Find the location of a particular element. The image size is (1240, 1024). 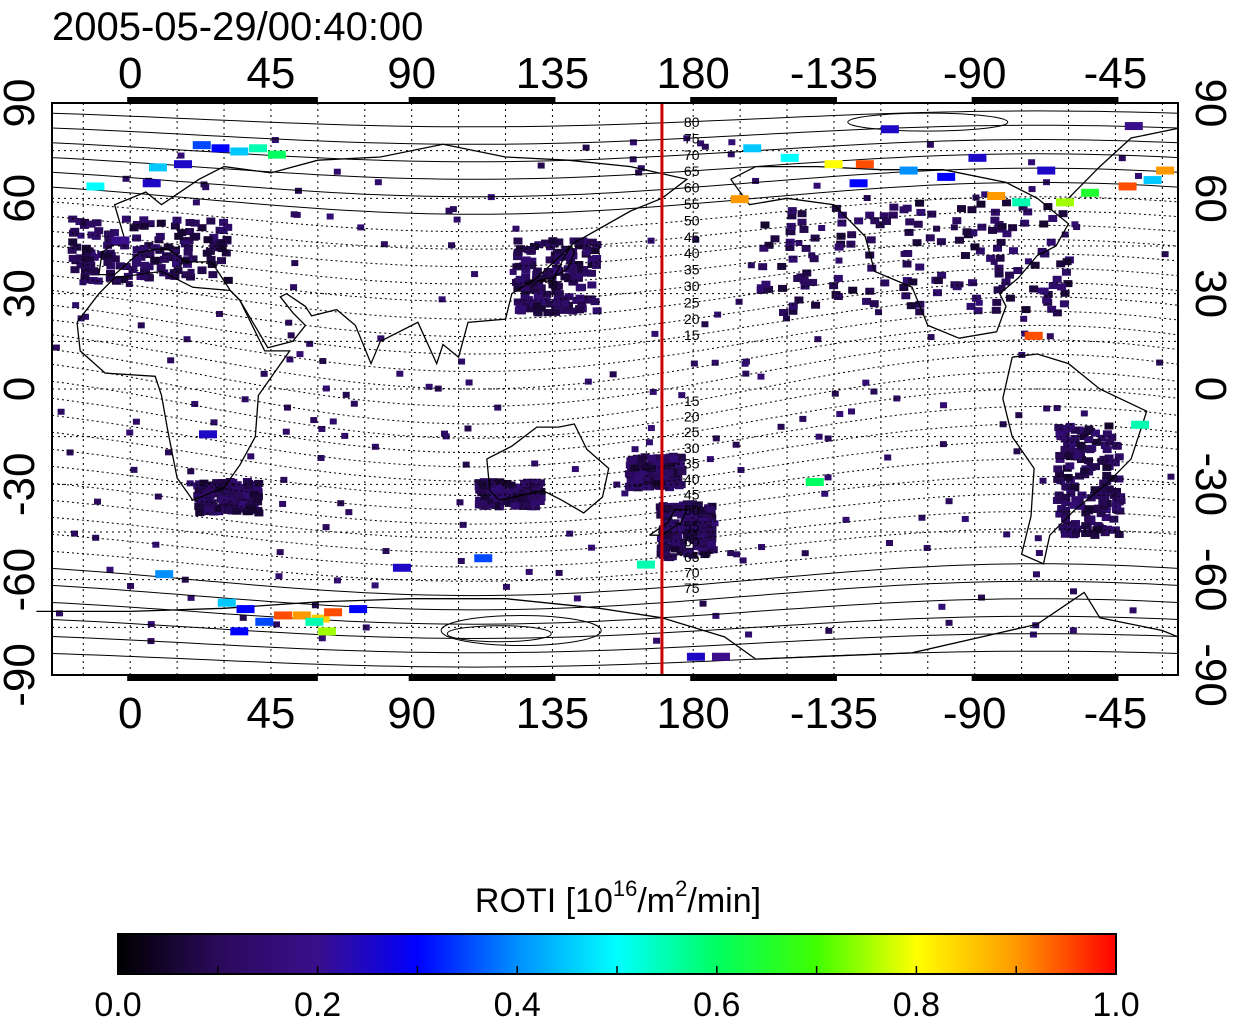

top-tick-label: 180 is located at coordinates (692, 73).